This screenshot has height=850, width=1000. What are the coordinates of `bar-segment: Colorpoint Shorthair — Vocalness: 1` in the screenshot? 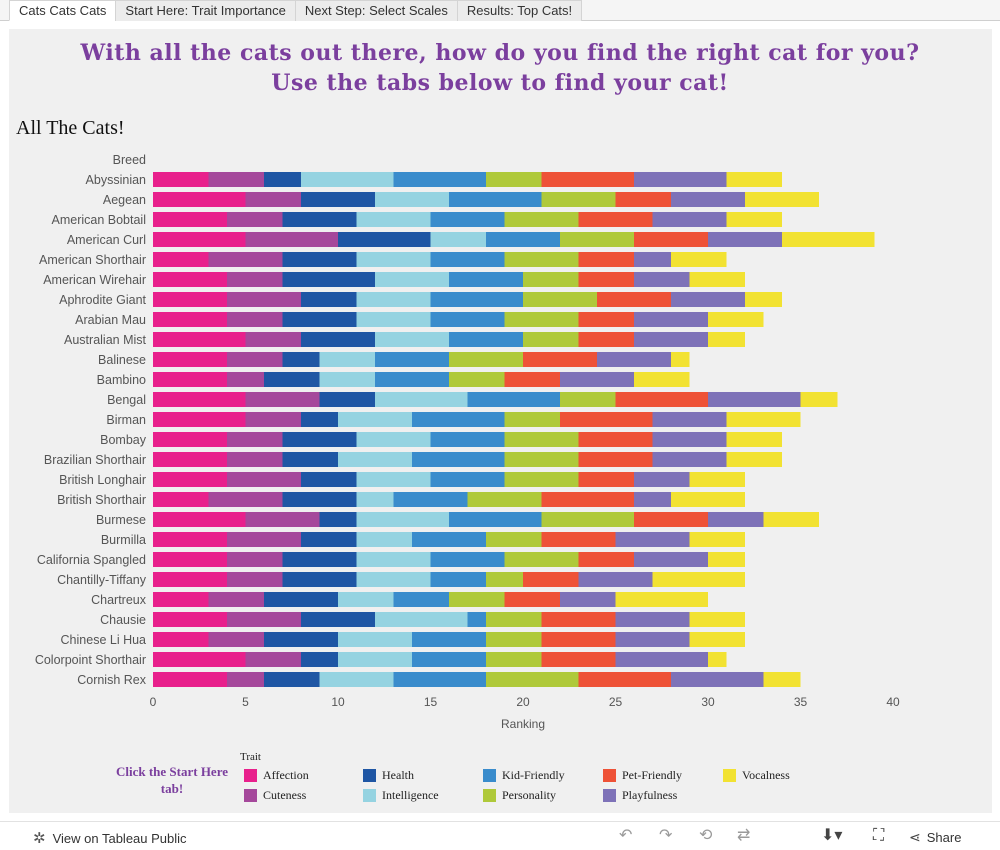 It's located at (717, 659).